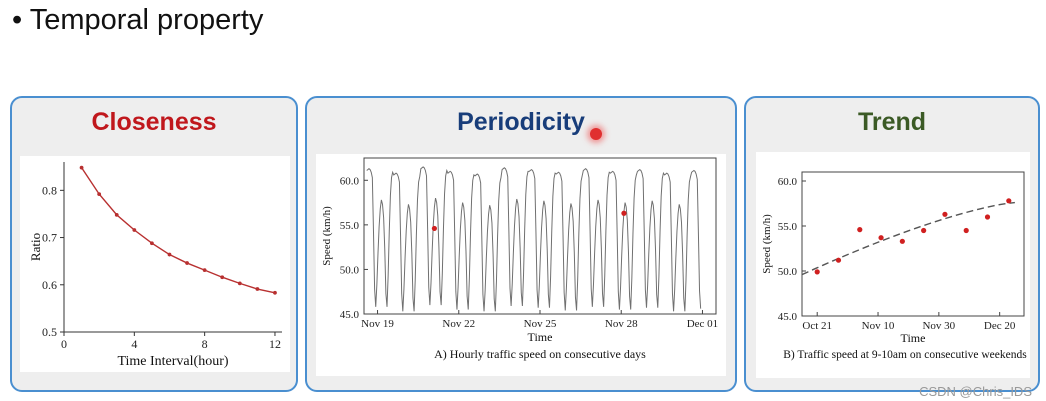 Image resolution: width=1046 pixels, height=401 pixels. Describe the element at coordinates (178, 230) in the screenshot. I see `closeness-curve` at that location.